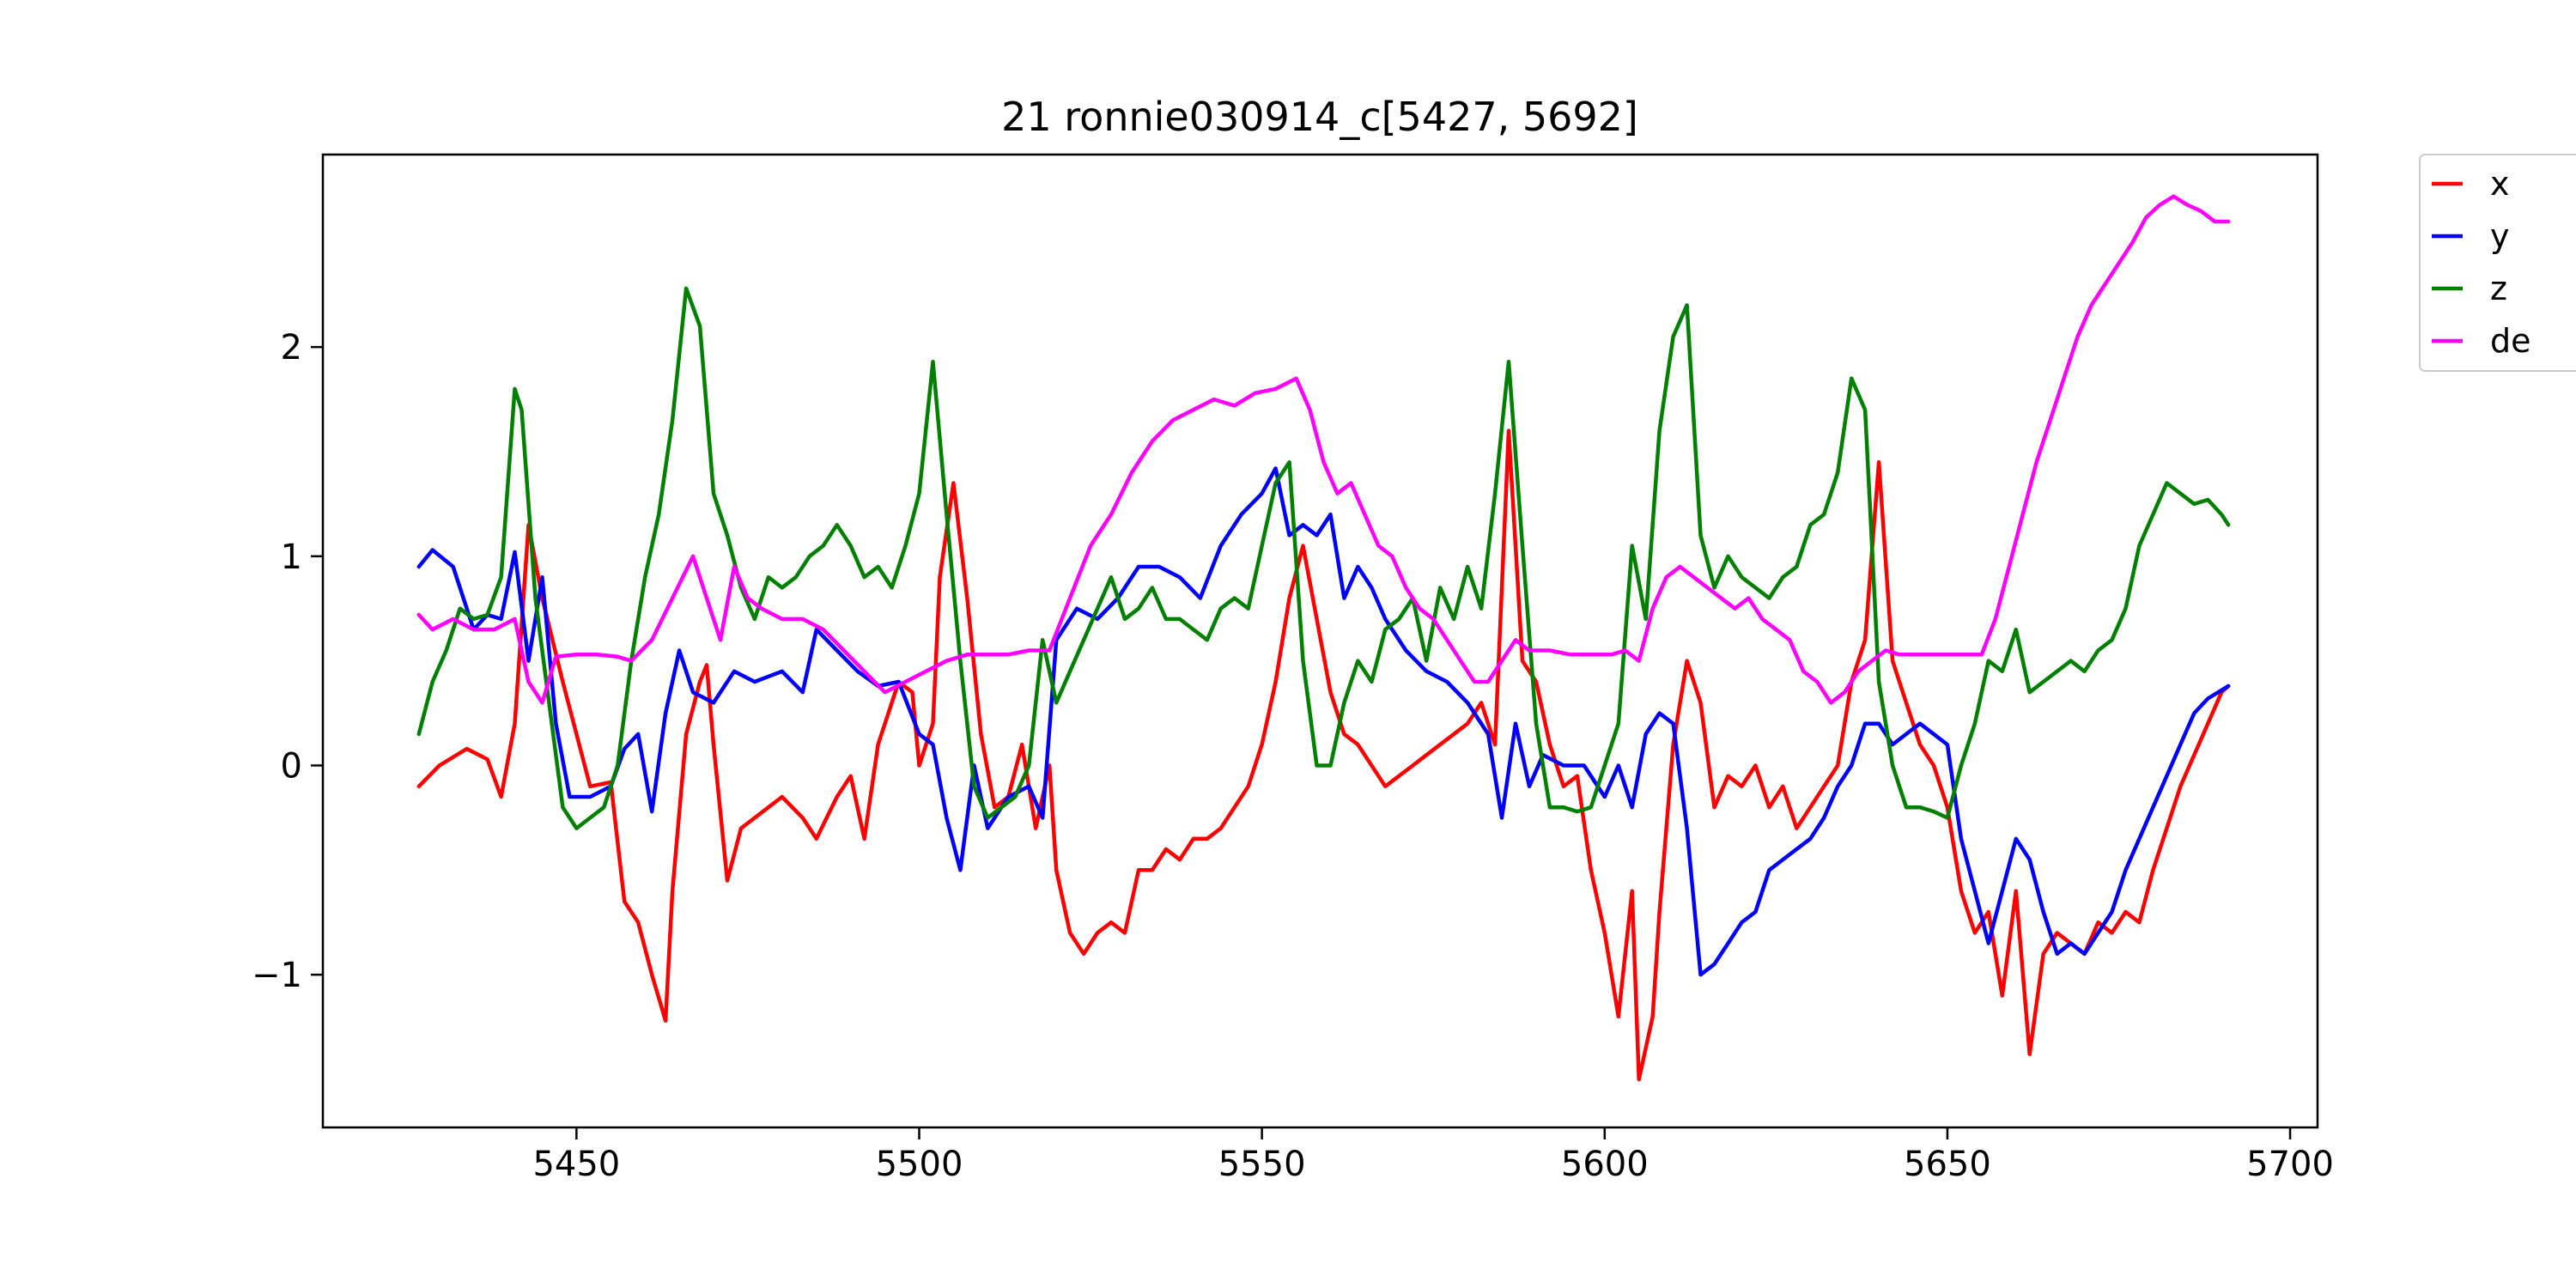 This screenshot has width=2576, height=1288. I want to click on y-tick-label: 0, so click(291, 766).